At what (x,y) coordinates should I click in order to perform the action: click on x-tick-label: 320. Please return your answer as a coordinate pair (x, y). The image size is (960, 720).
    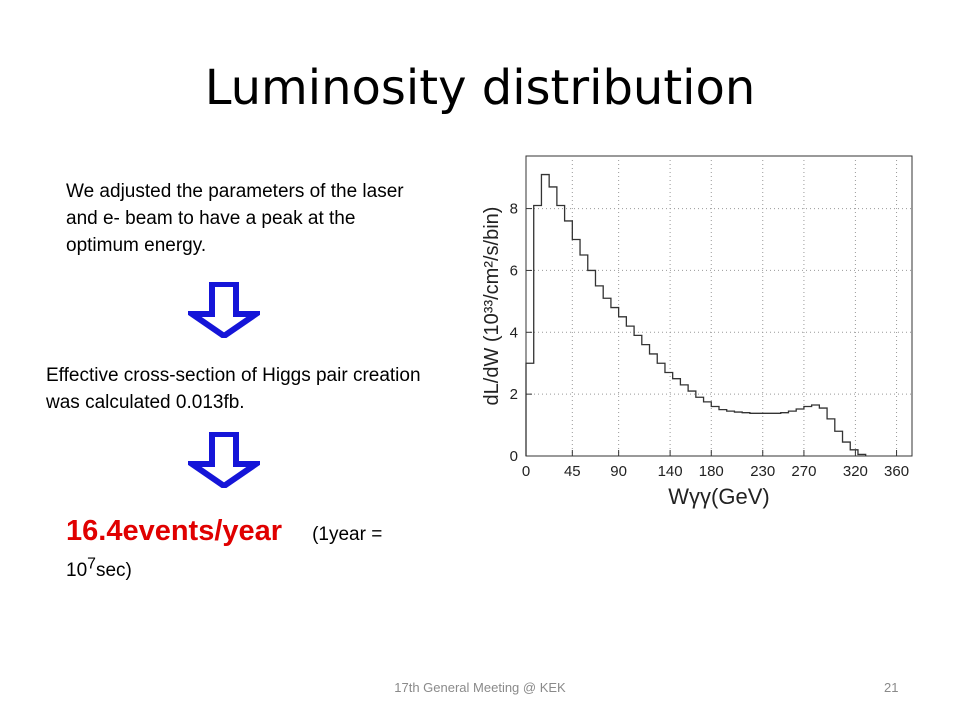
    Looking at the image, I should click on (855, 471).